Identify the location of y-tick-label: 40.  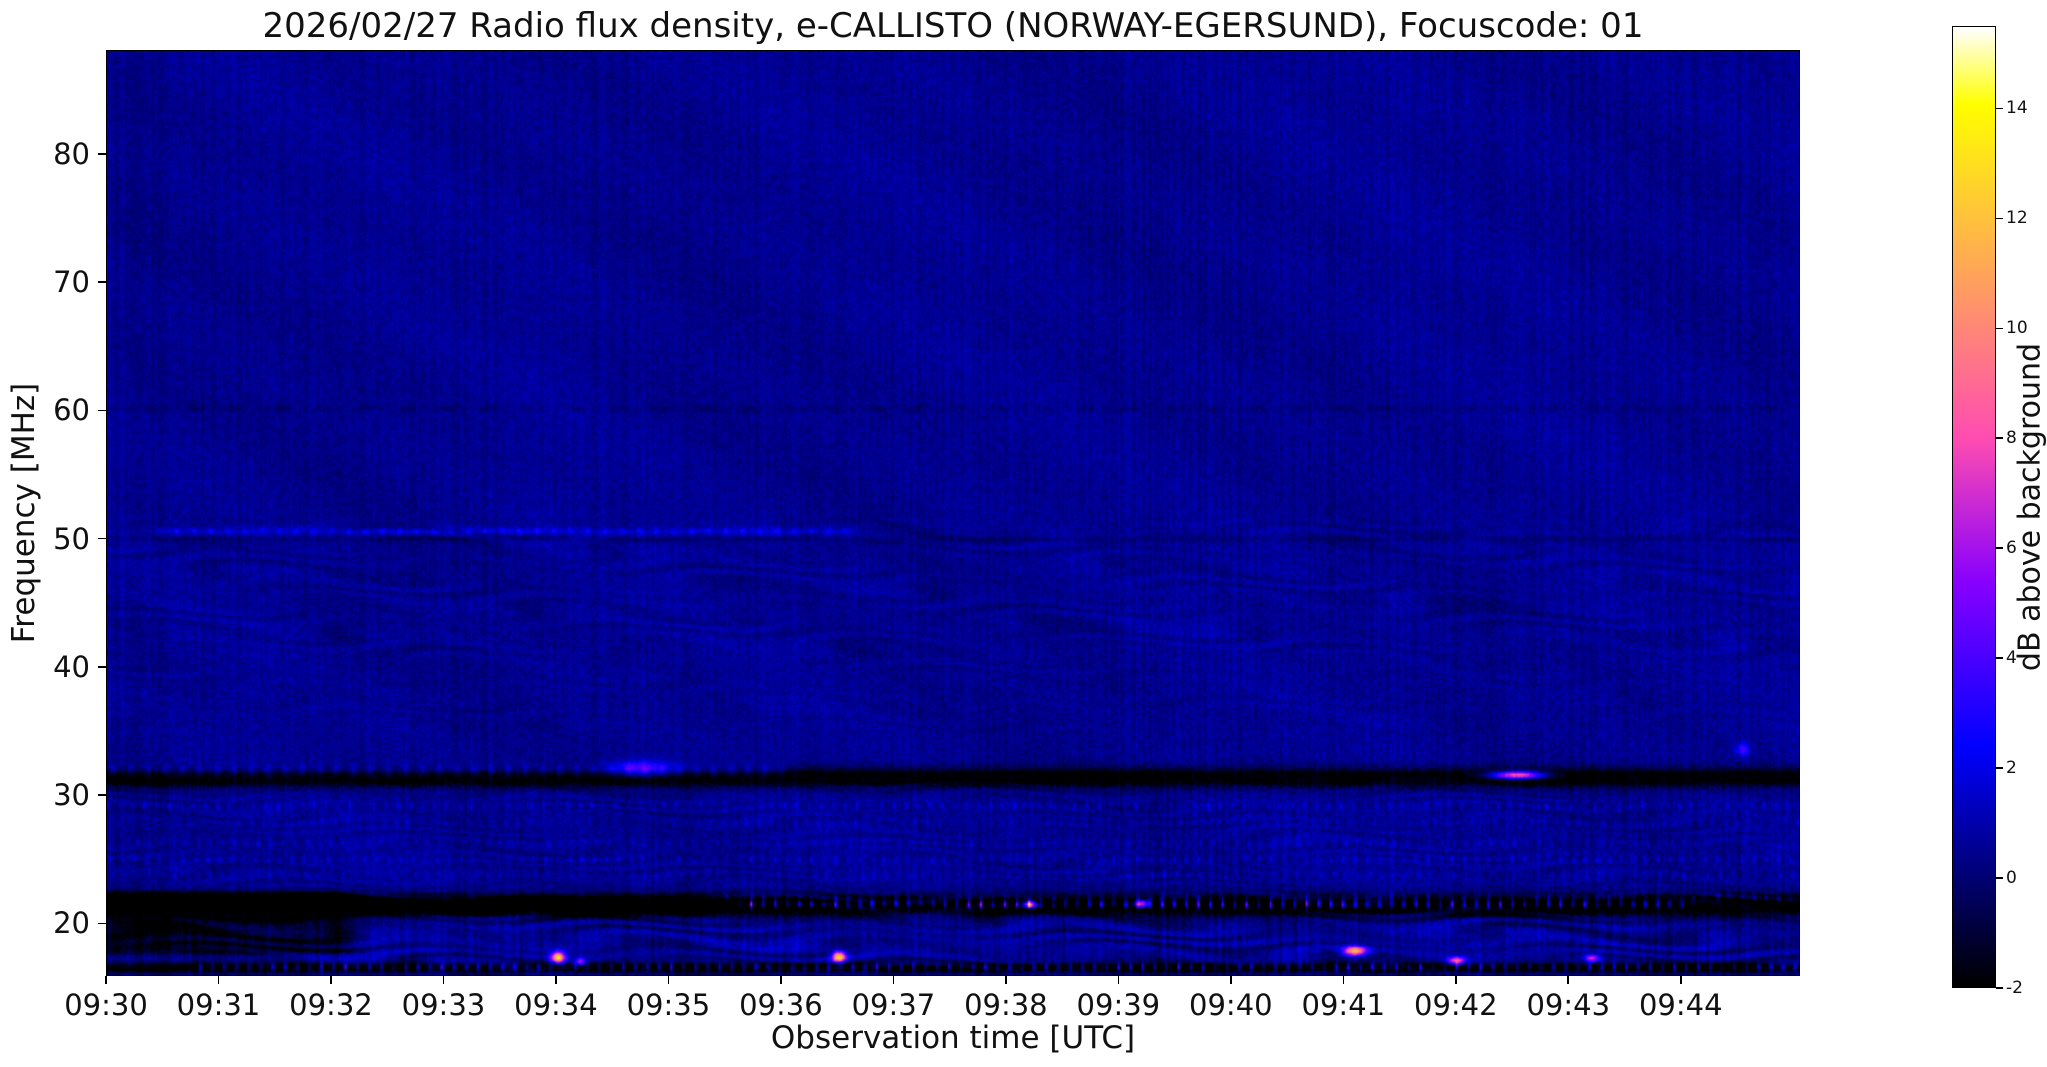
(71, 666).